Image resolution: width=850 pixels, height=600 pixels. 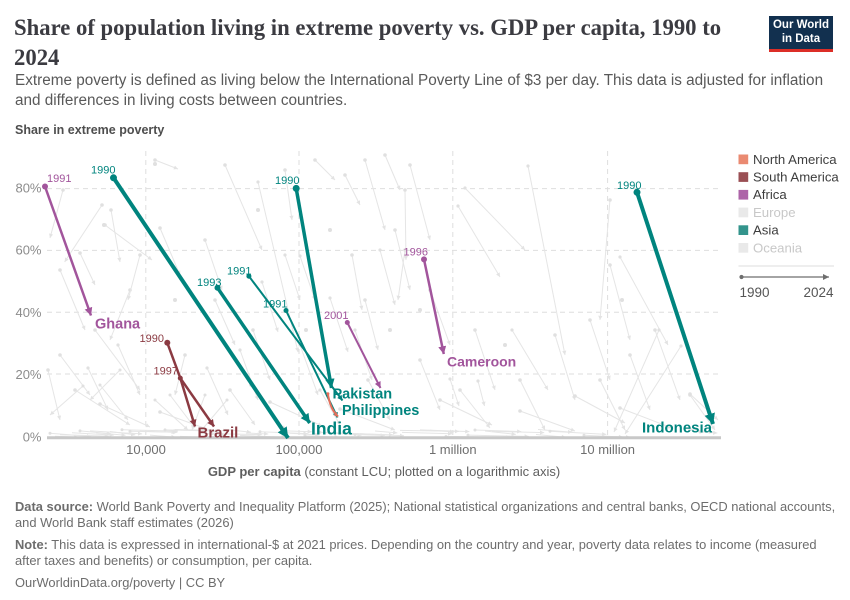 I want to click on svg-text: 100,000, so click(x=299, y=449).